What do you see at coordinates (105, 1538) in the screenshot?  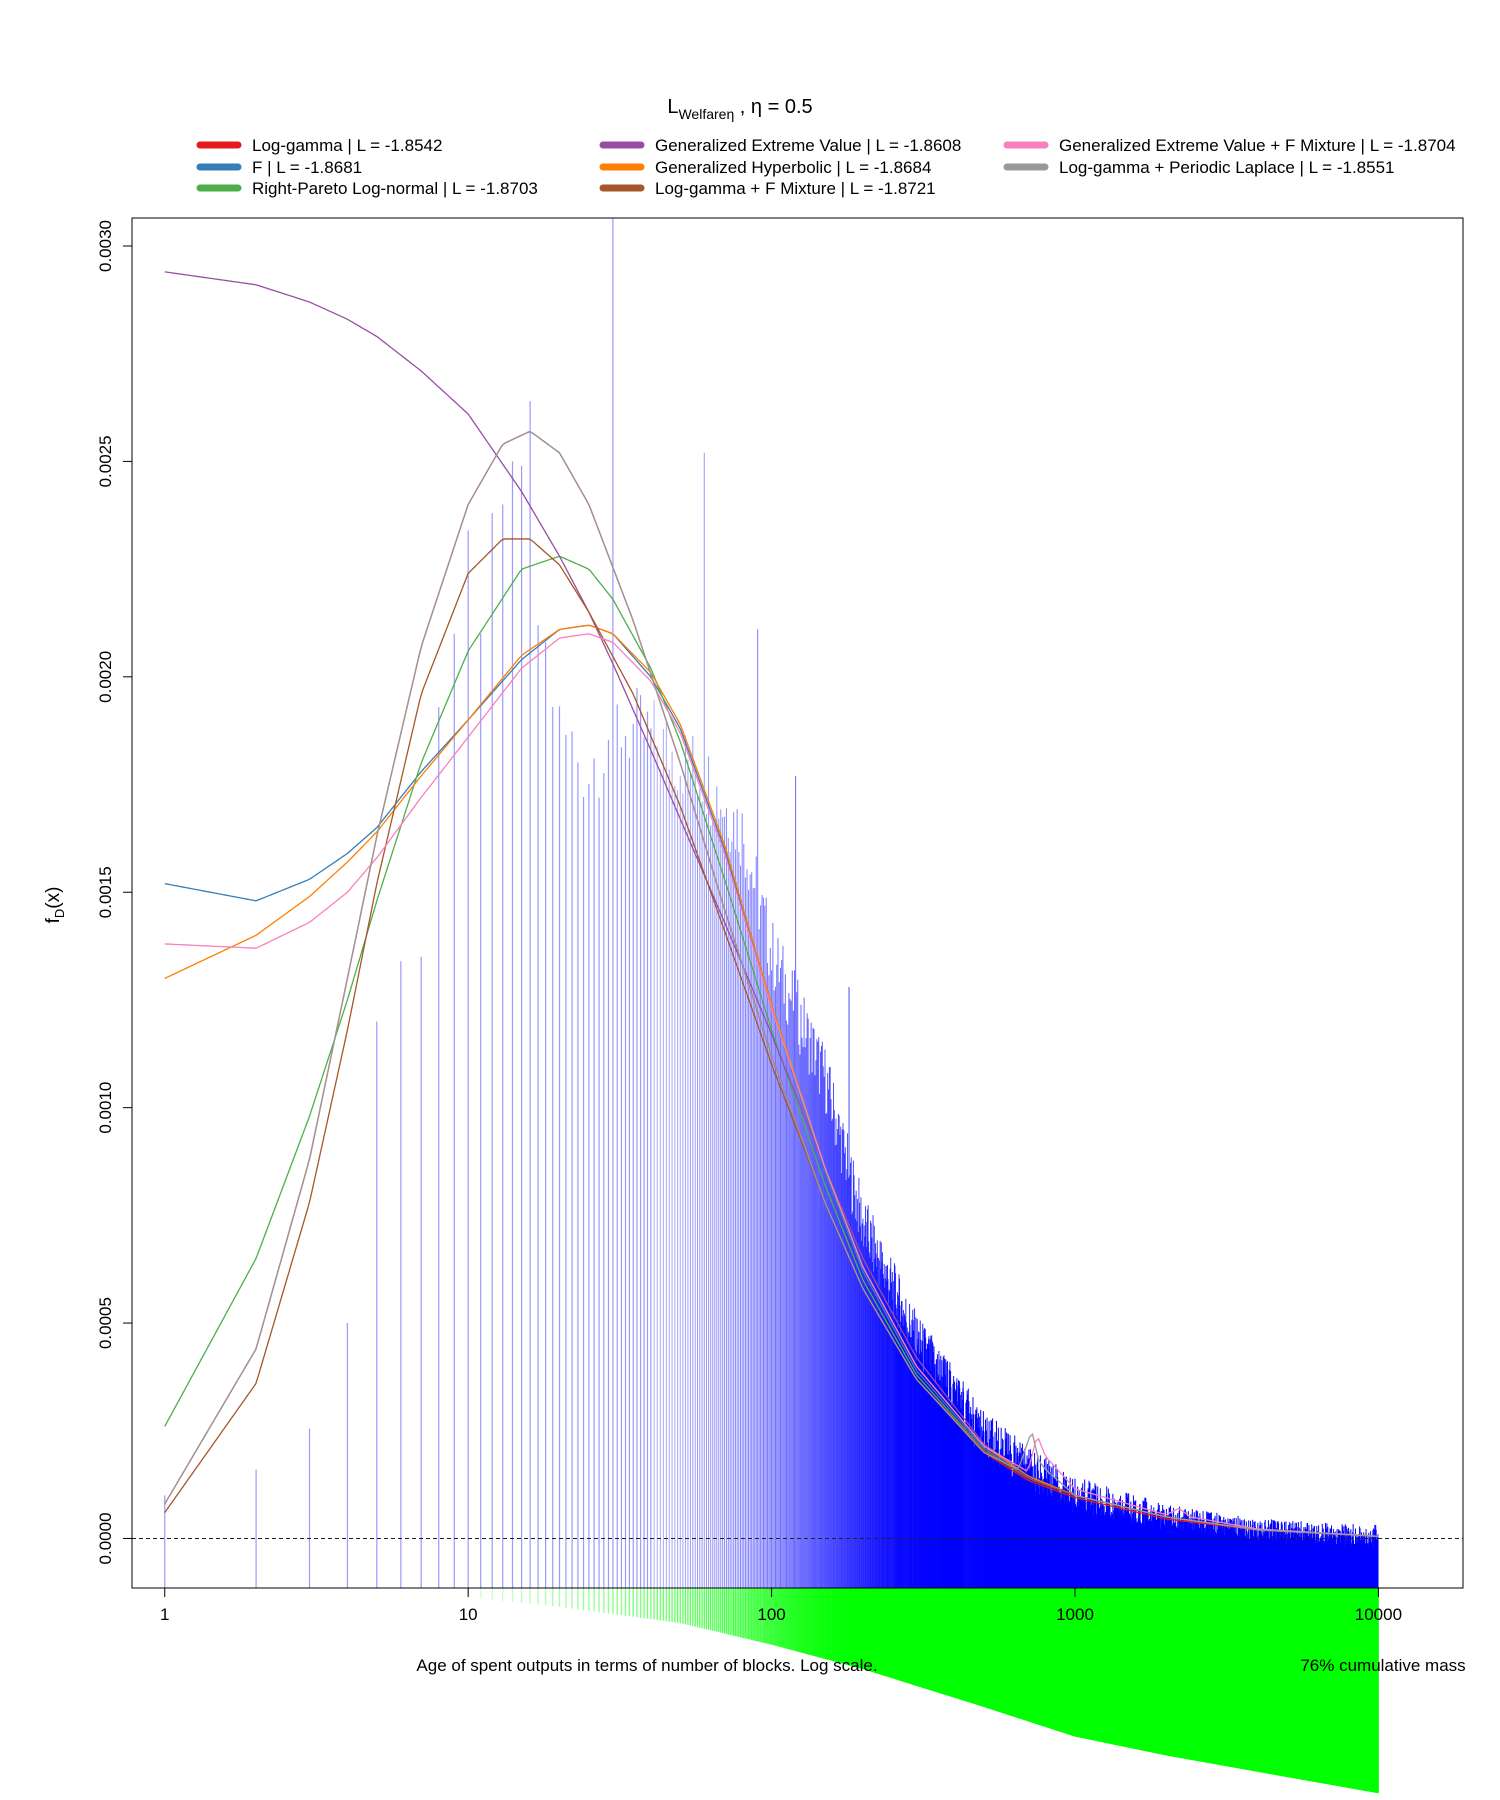 I see `y-tick-label: 0.0000` at bounding box center [105, 1538].